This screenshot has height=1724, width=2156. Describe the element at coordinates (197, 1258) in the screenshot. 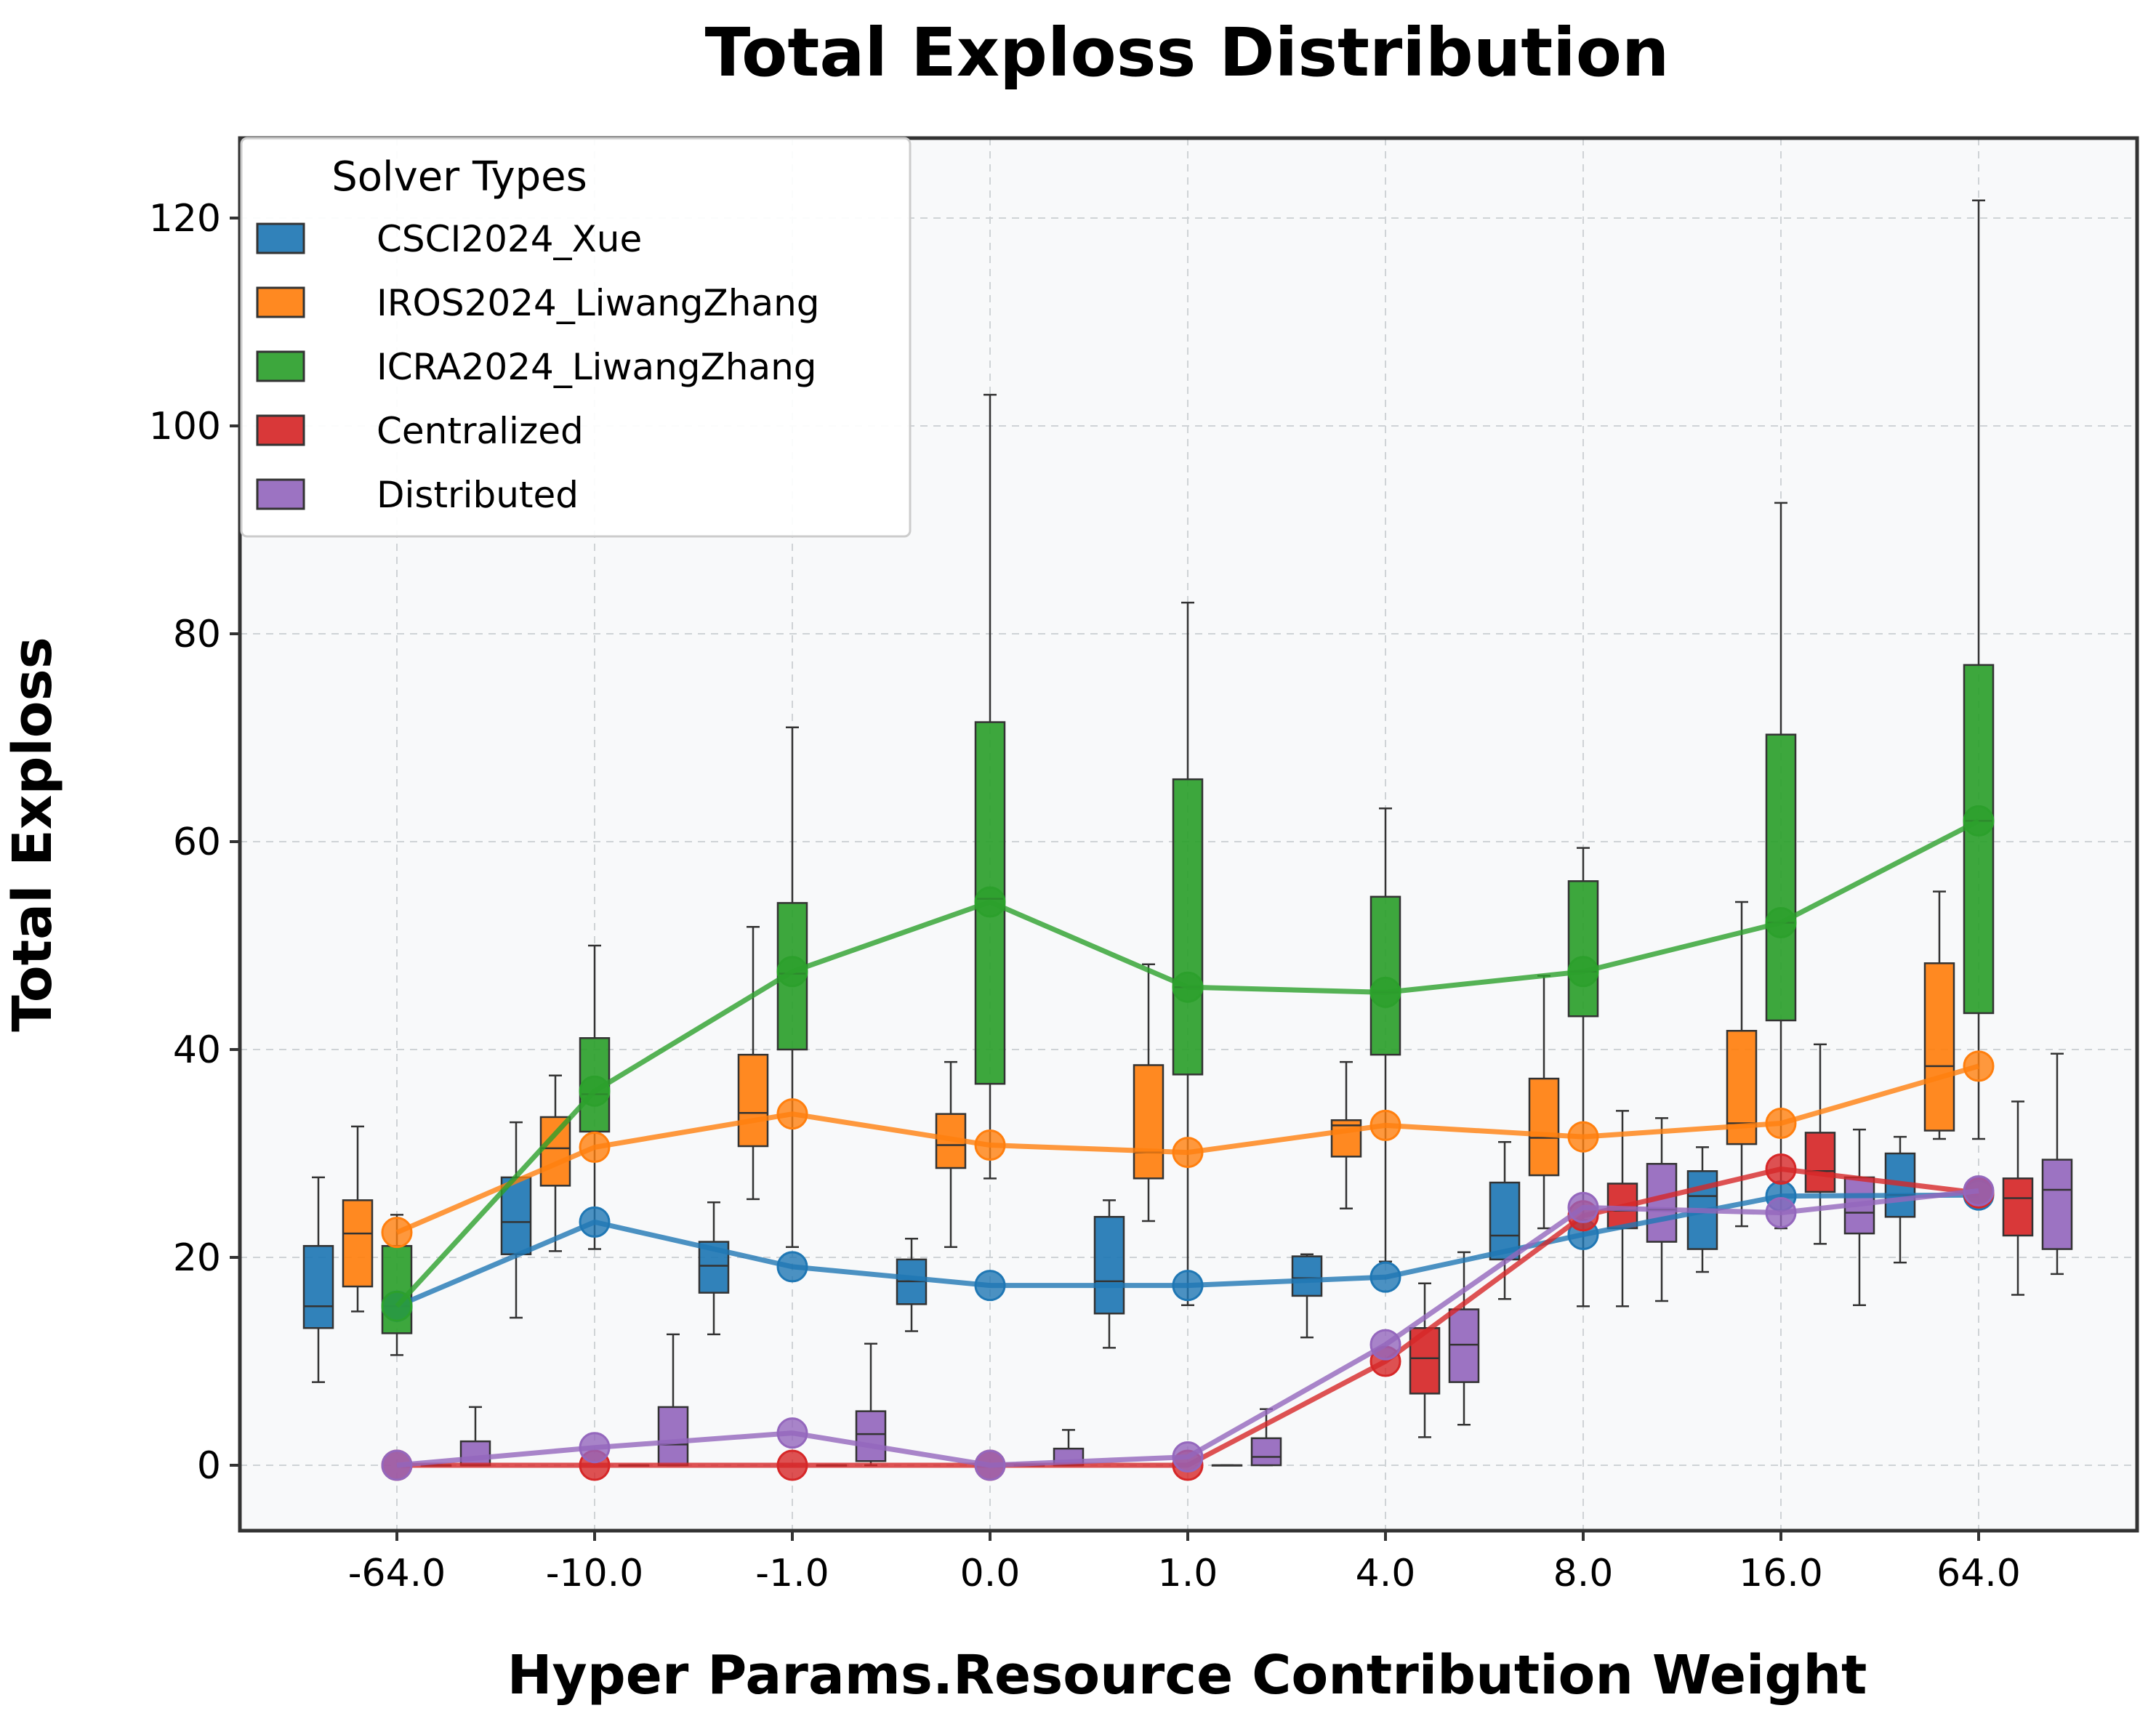

I see `y-tick-label: 20` at that location.